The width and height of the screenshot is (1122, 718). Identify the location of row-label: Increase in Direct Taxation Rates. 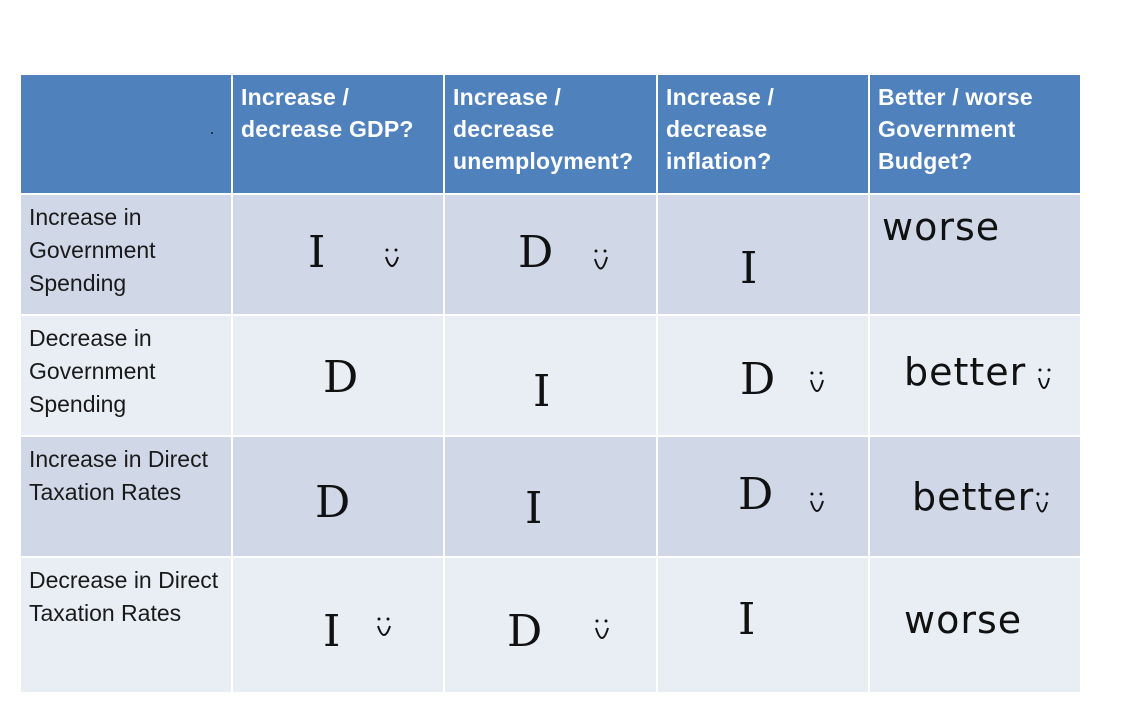
(126, 496).